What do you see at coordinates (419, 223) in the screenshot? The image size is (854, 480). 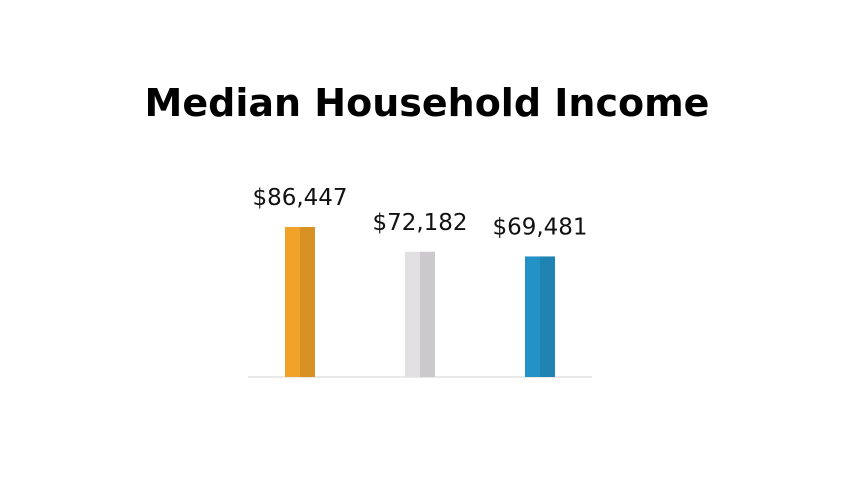 I see `value-label: $72,182` at bounding box center [419, 223].